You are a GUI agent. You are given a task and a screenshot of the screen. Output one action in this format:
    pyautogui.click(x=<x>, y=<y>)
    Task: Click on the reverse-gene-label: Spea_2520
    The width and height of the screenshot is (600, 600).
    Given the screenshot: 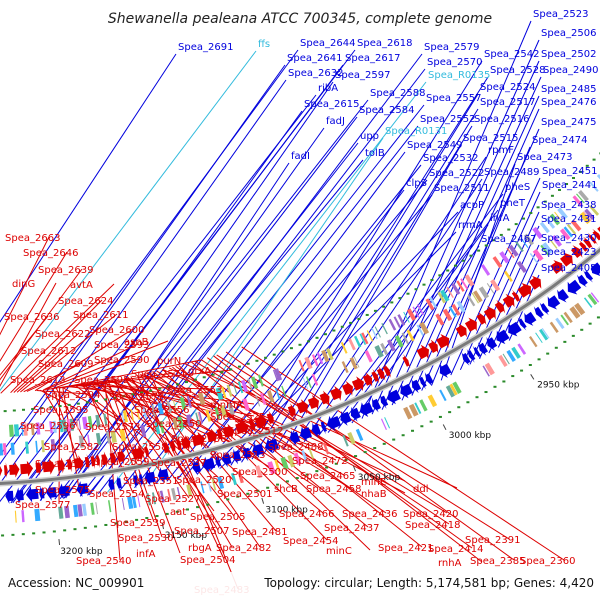 What is the action you would take?
    pyautogui.click(x=203, y=480)
    